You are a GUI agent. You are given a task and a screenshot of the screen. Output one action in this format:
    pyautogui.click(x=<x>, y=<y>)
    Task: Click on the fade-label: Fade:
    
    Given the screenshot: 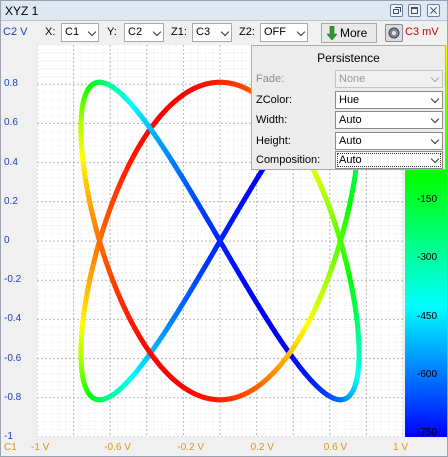 What is the action you would take?
    pyautogui.click(x=270, y=79)
    